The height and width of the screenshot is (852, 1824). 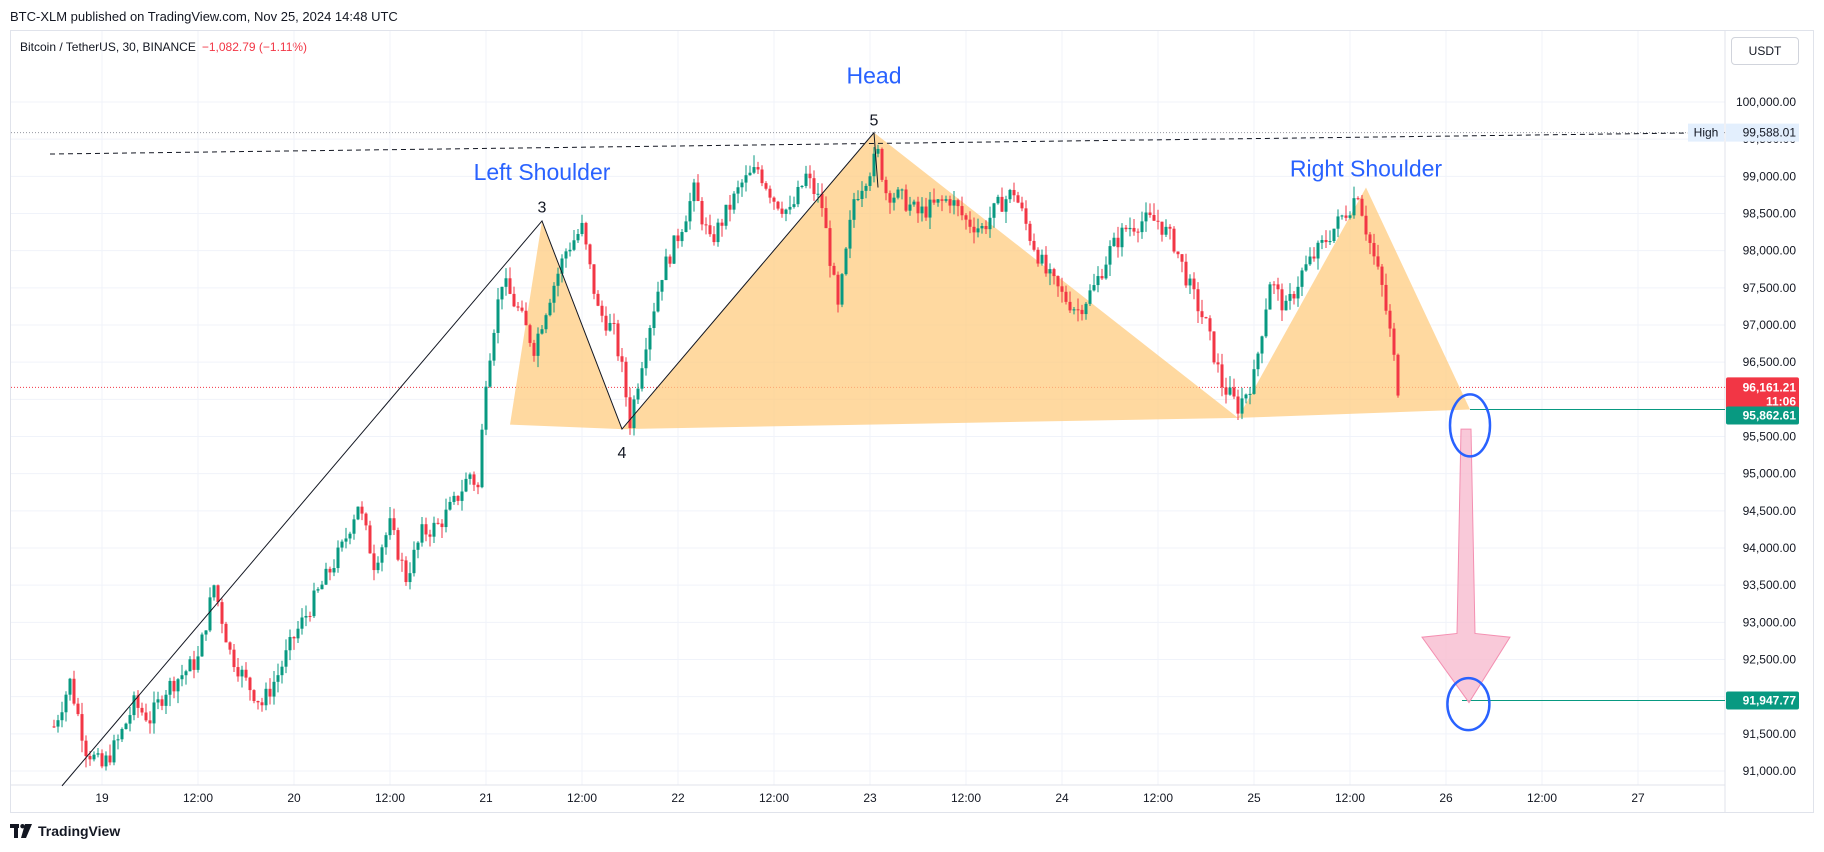 What do you see at coordinates (874, 75) in the screenshot?
I see `head-label: Head` at bounding box center [874, 75].